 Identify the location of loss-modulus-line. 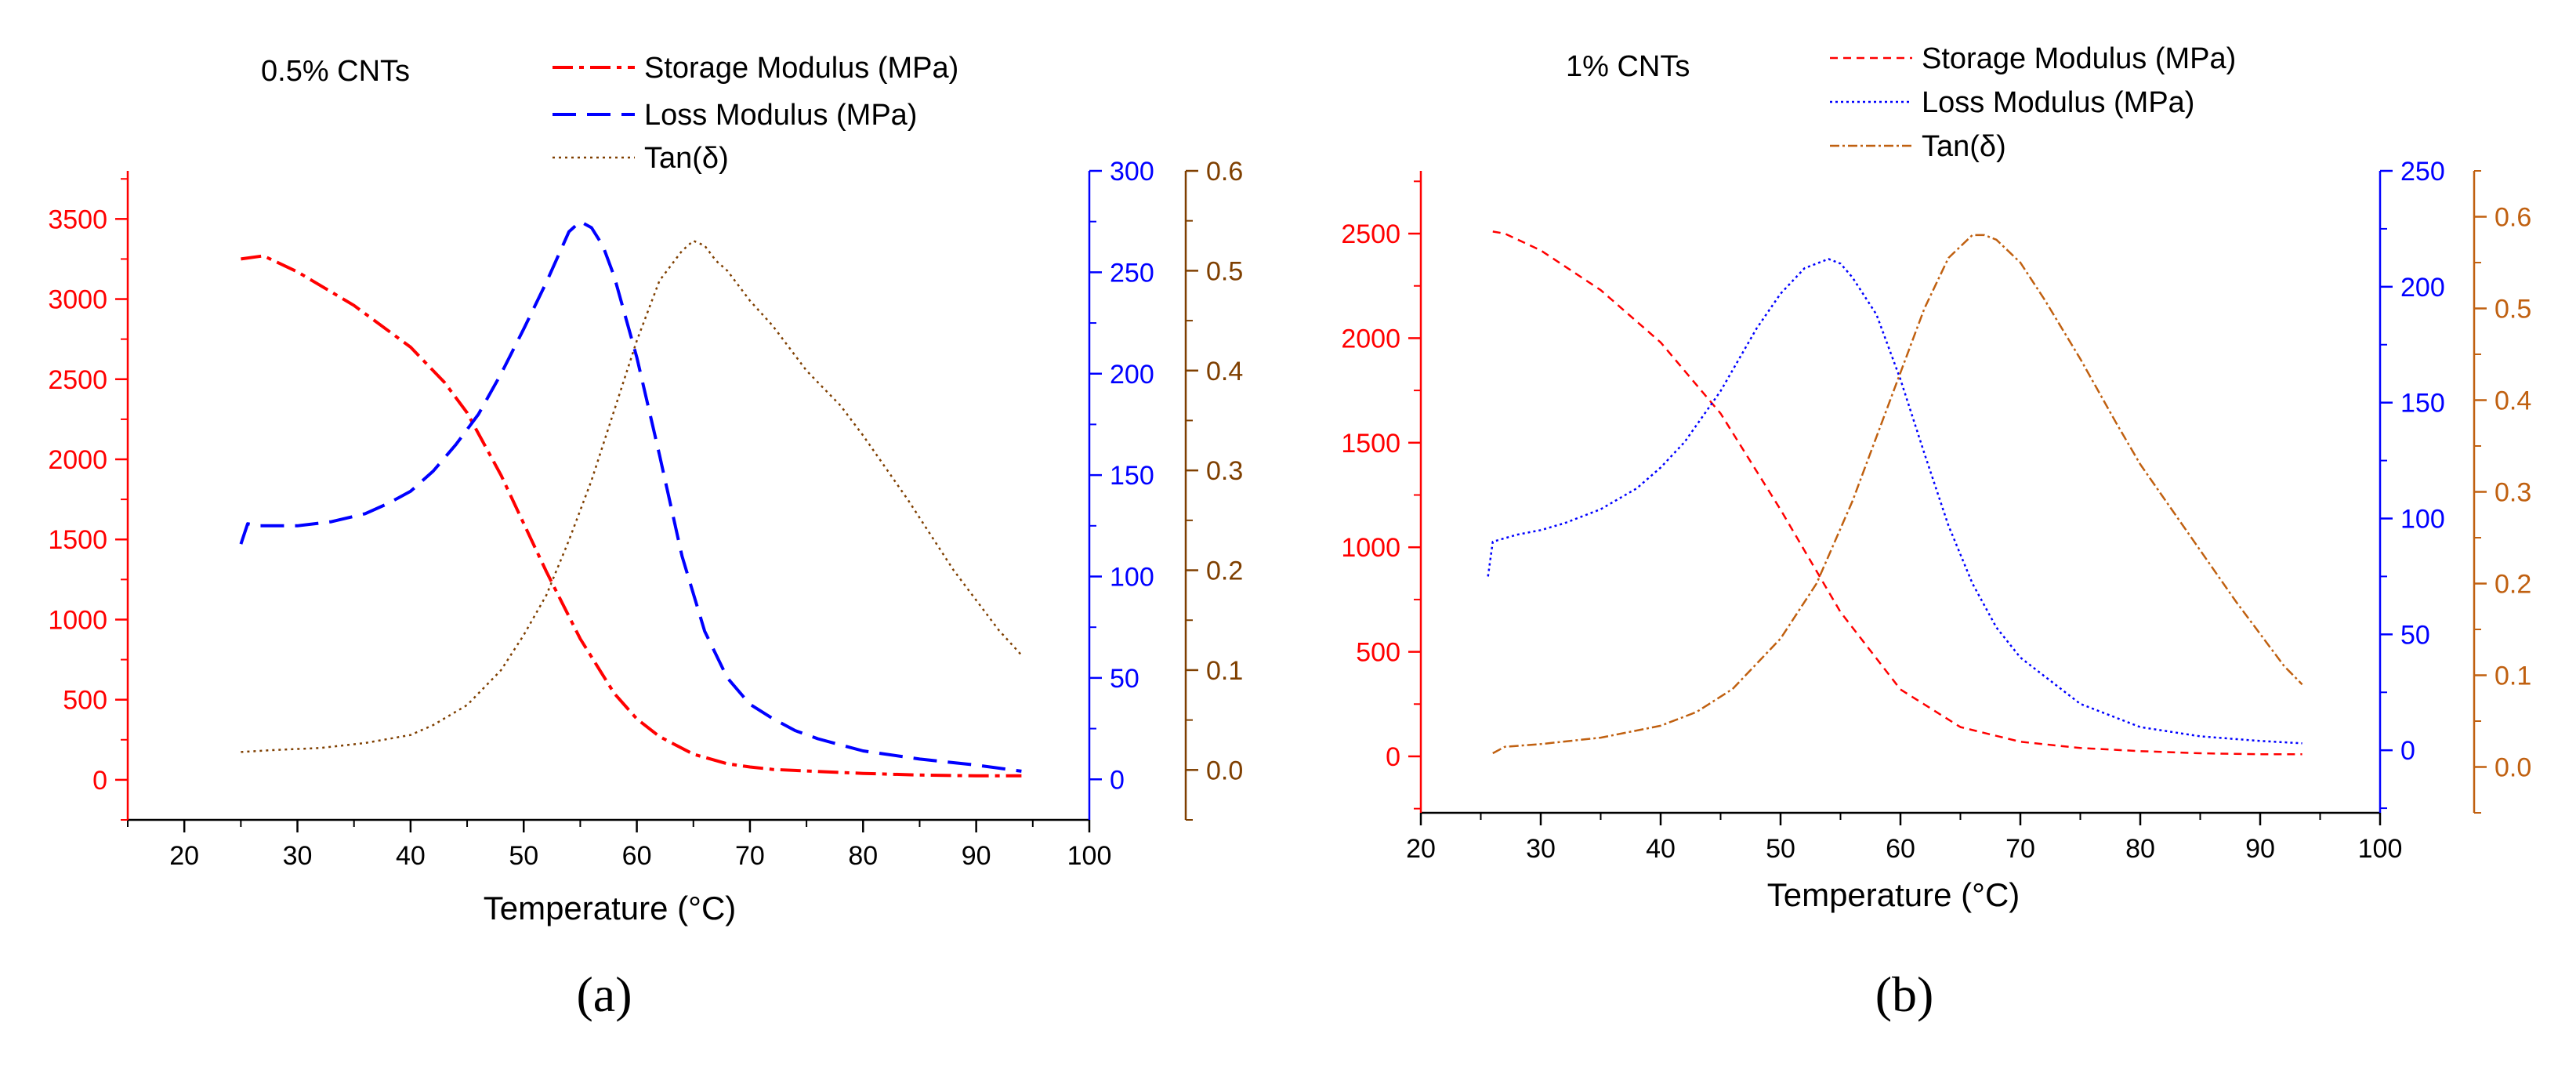
(1894, 501).